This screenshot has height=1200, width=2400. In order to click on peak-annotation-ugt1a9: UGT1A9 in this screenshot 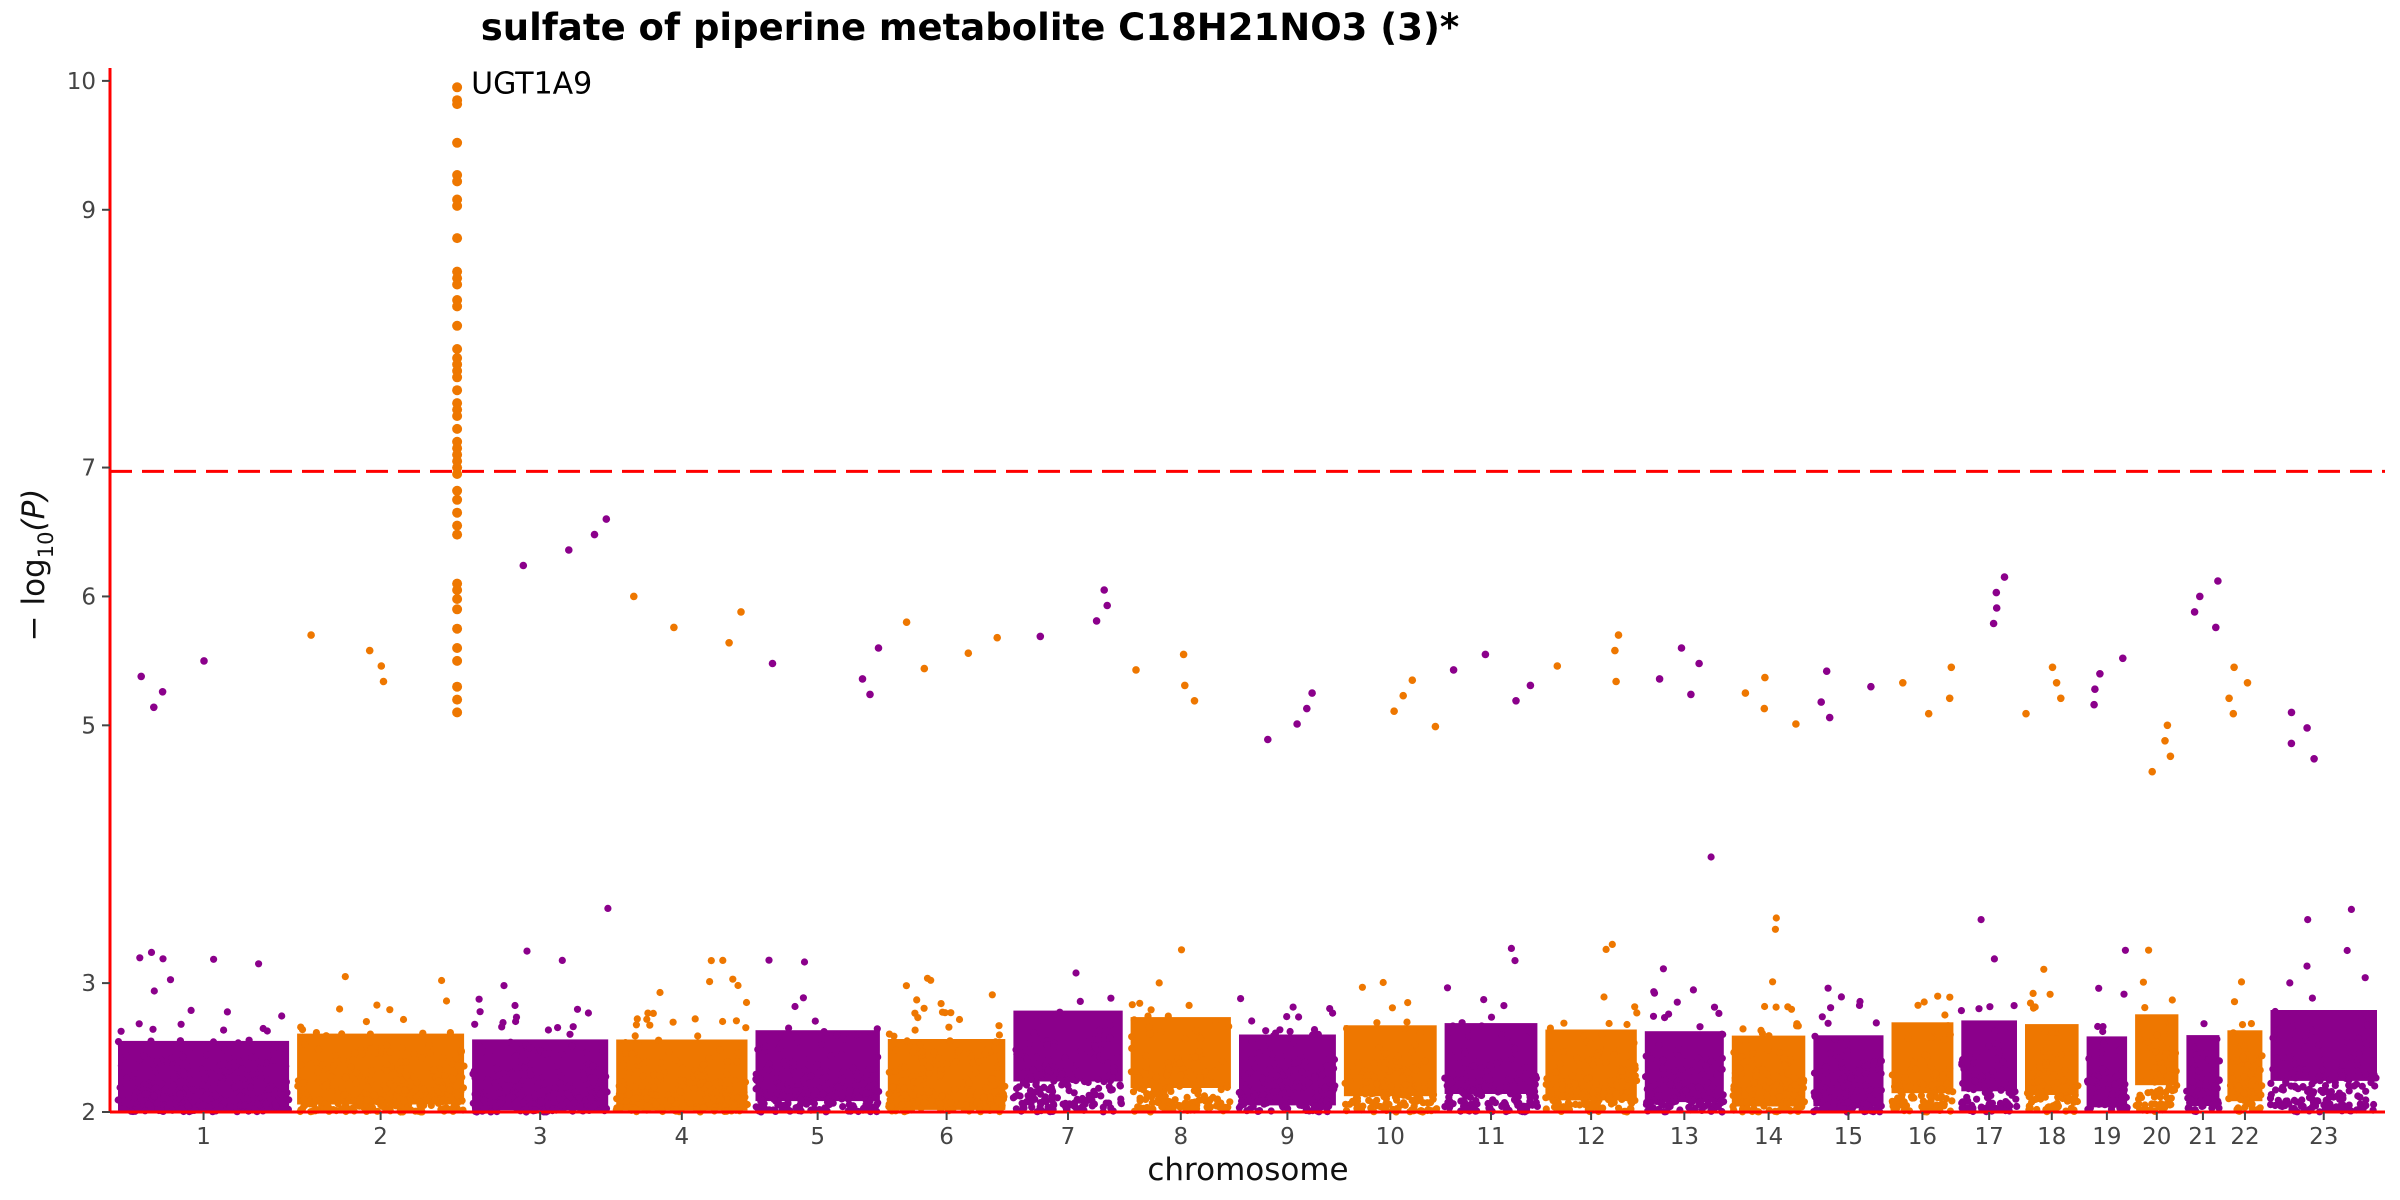, I will do `click(531, 83)`.